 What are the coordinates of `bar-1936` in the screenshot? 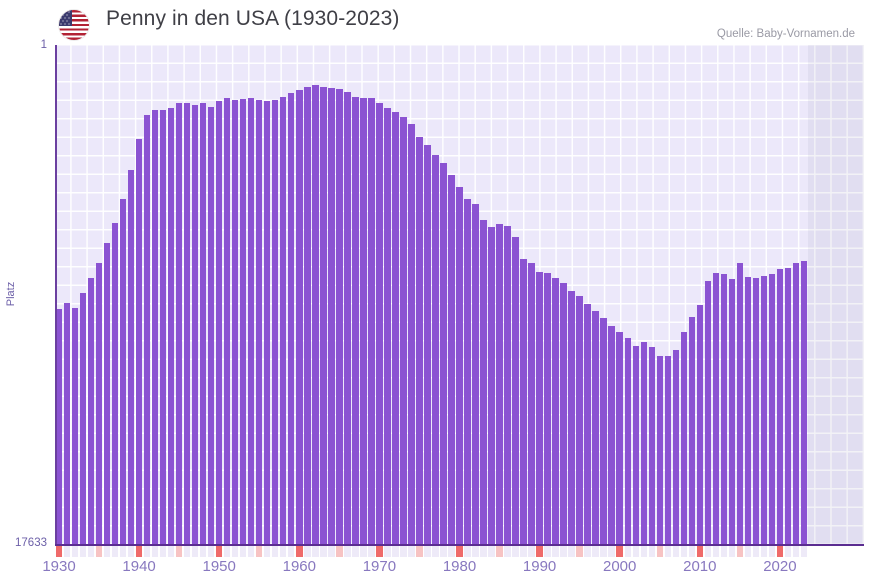 It's located at (107, 393).